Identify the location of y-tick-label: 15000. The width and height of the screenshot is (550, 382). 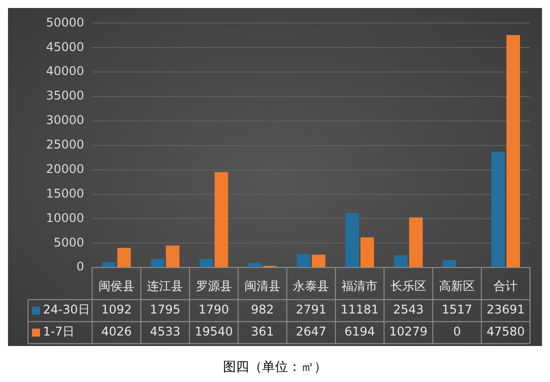
(65, 193).